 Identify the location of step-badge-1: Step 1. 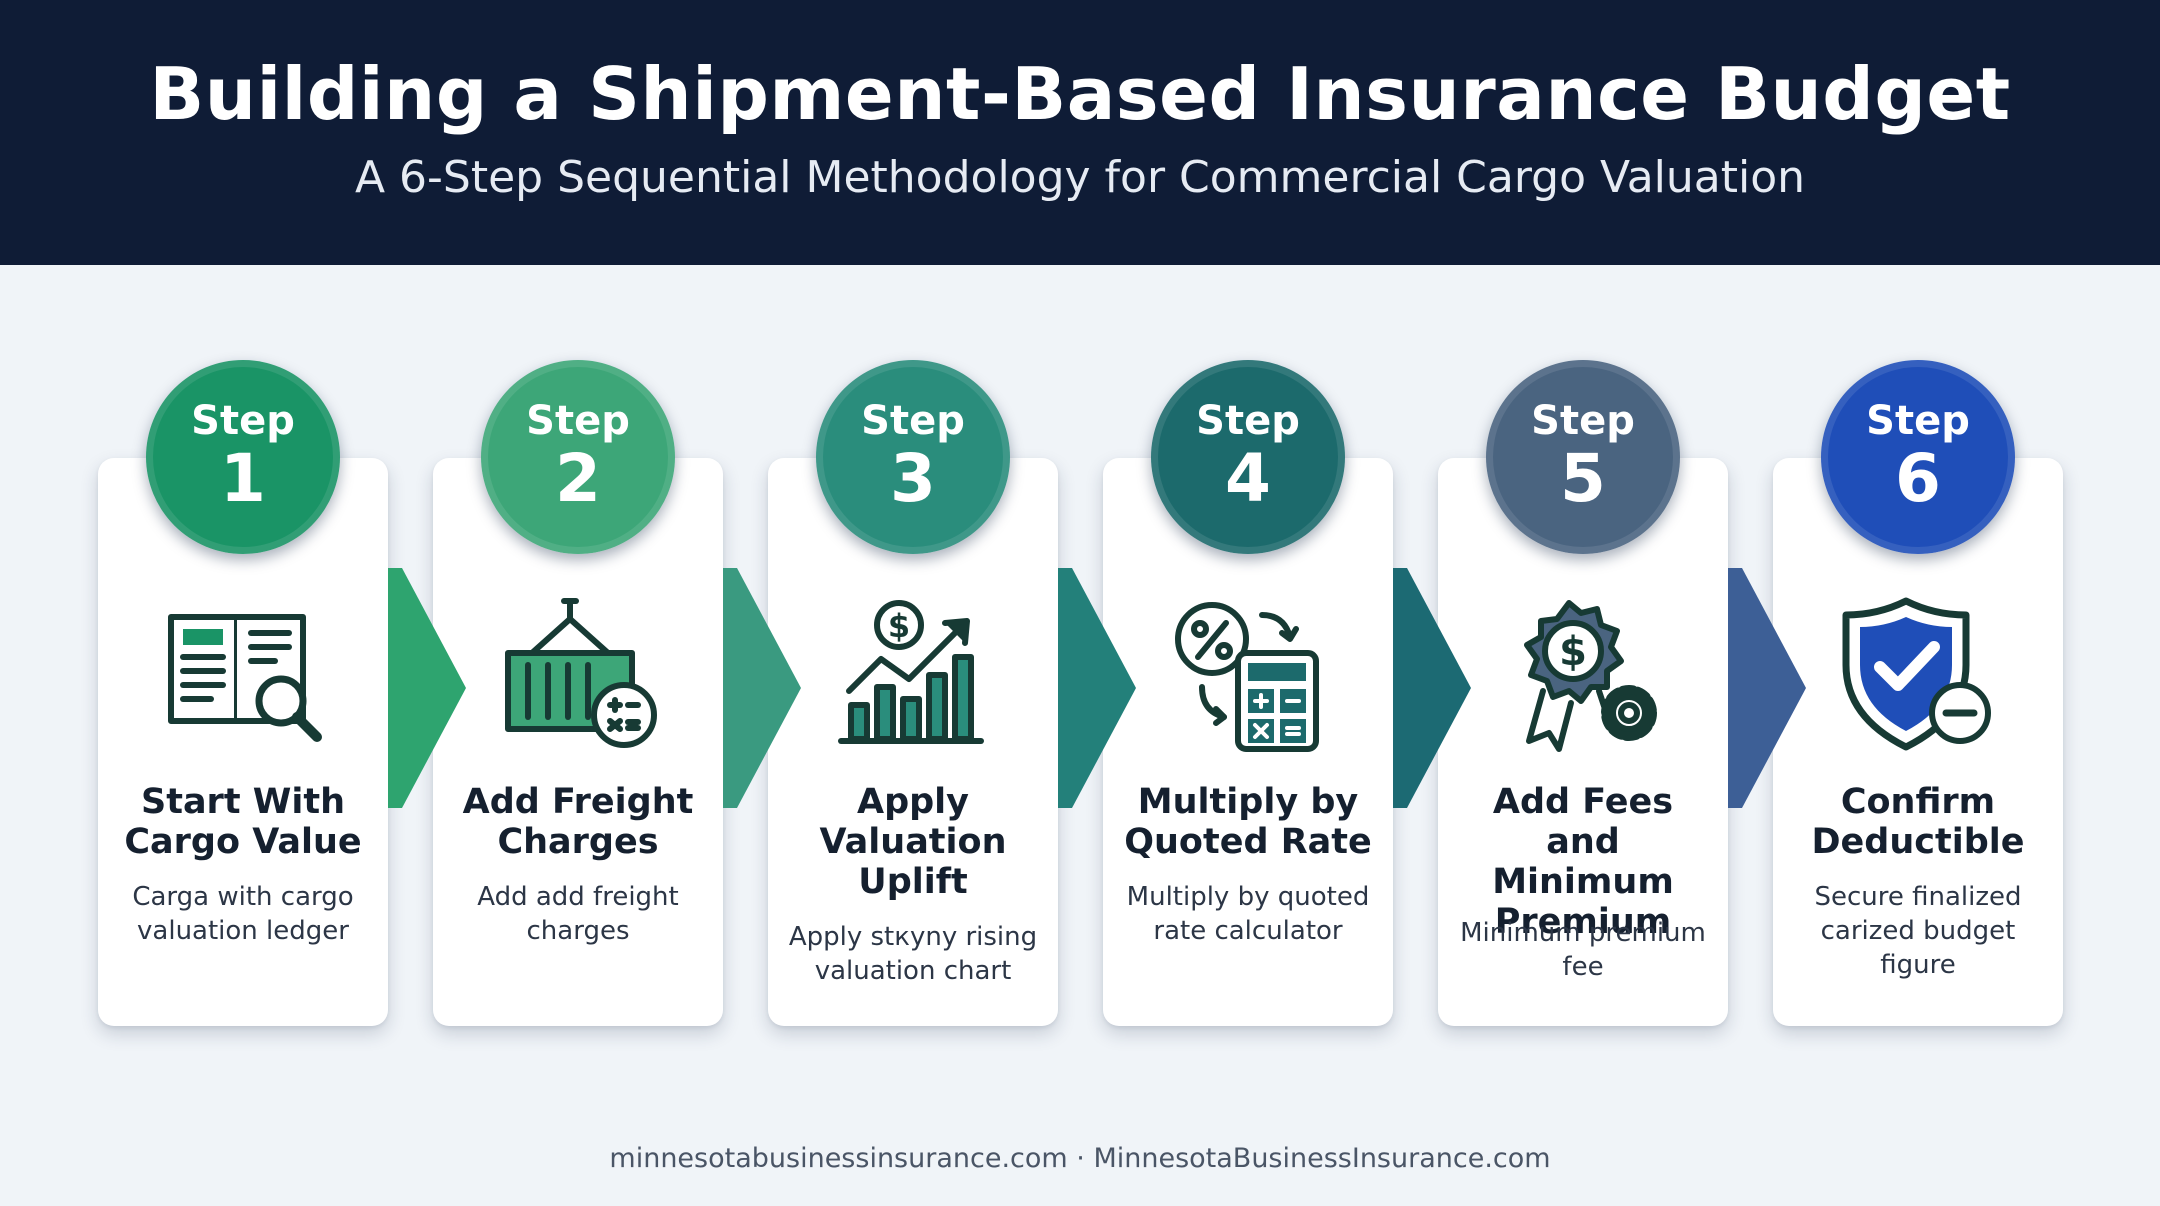
(243, 457).